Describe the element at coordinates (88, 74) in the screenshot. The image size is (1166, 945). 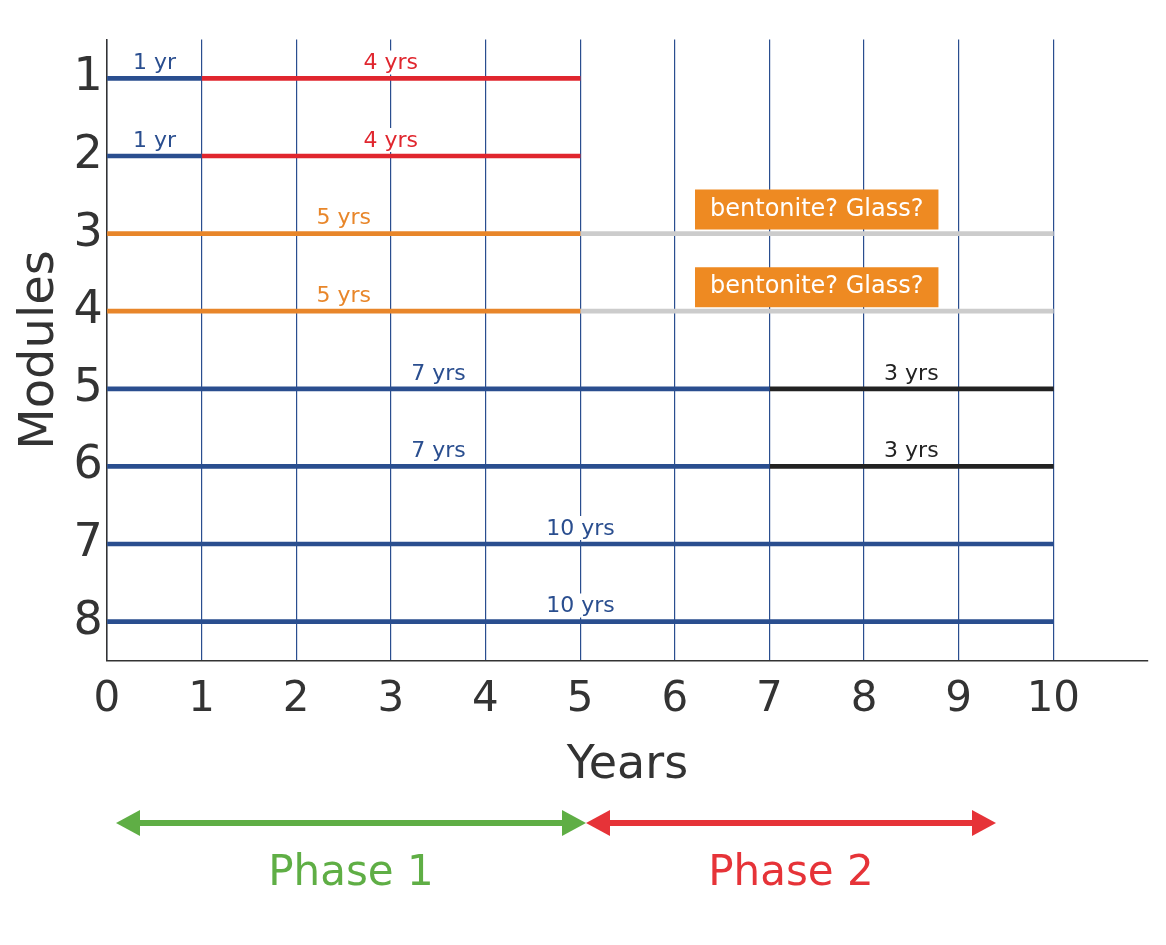
I see `y-tick-label: 1` at that location.